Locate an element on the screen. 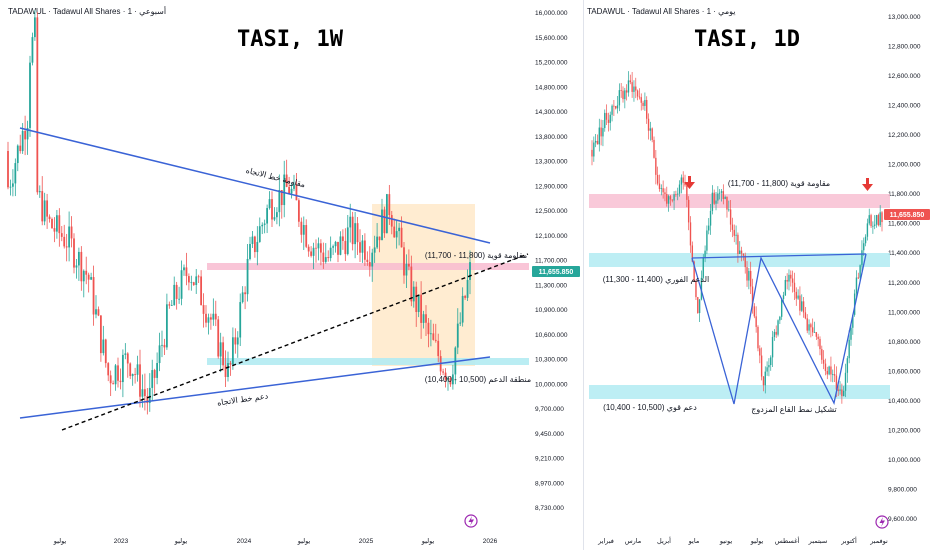 This screenshot has width=932, height=550. x-tick-label: نوفمبر is located at coordinates (878, 541).